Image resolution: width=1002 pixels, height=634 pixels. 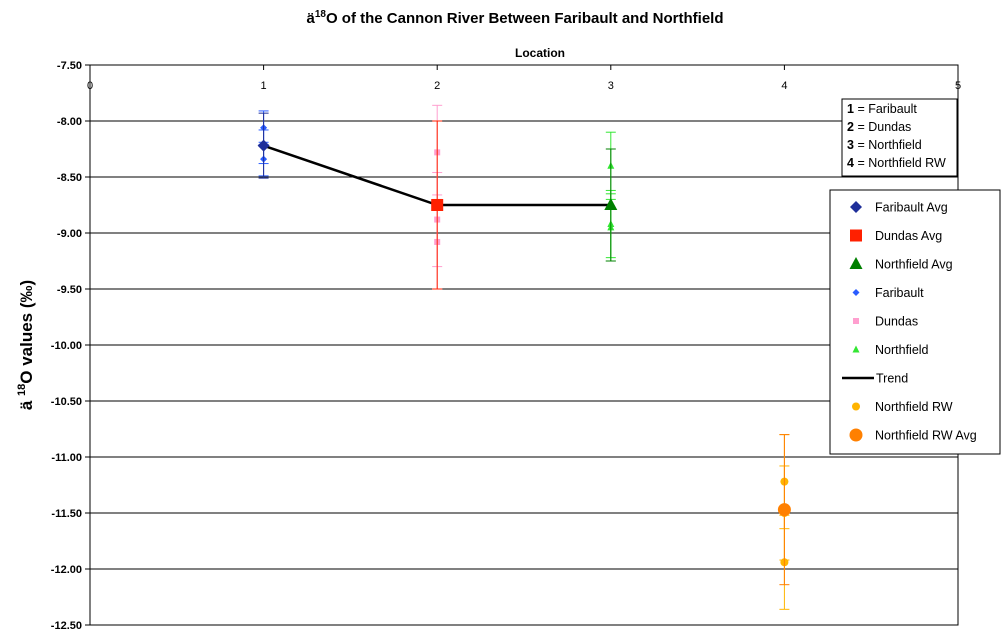 I want to click on y-tick-label: -12.00, so click(x=66, y=570).